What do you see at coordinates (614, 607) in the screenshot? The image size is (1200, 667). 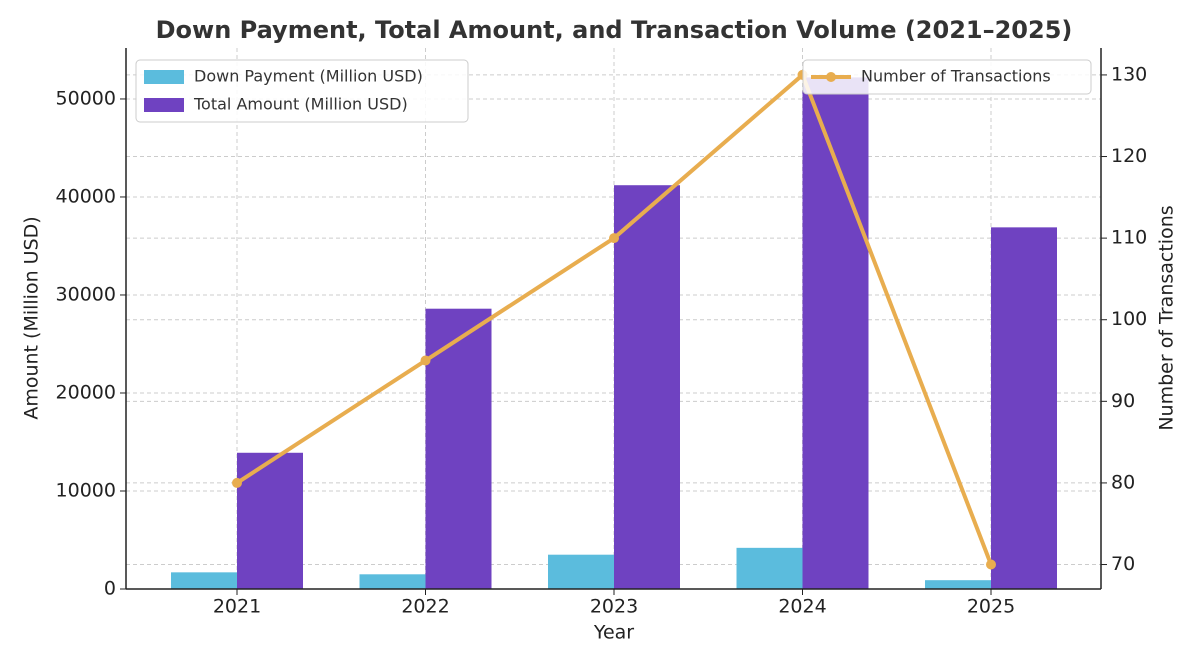 I see `x-tick-label: 2023` at bounding box center [614, 607].